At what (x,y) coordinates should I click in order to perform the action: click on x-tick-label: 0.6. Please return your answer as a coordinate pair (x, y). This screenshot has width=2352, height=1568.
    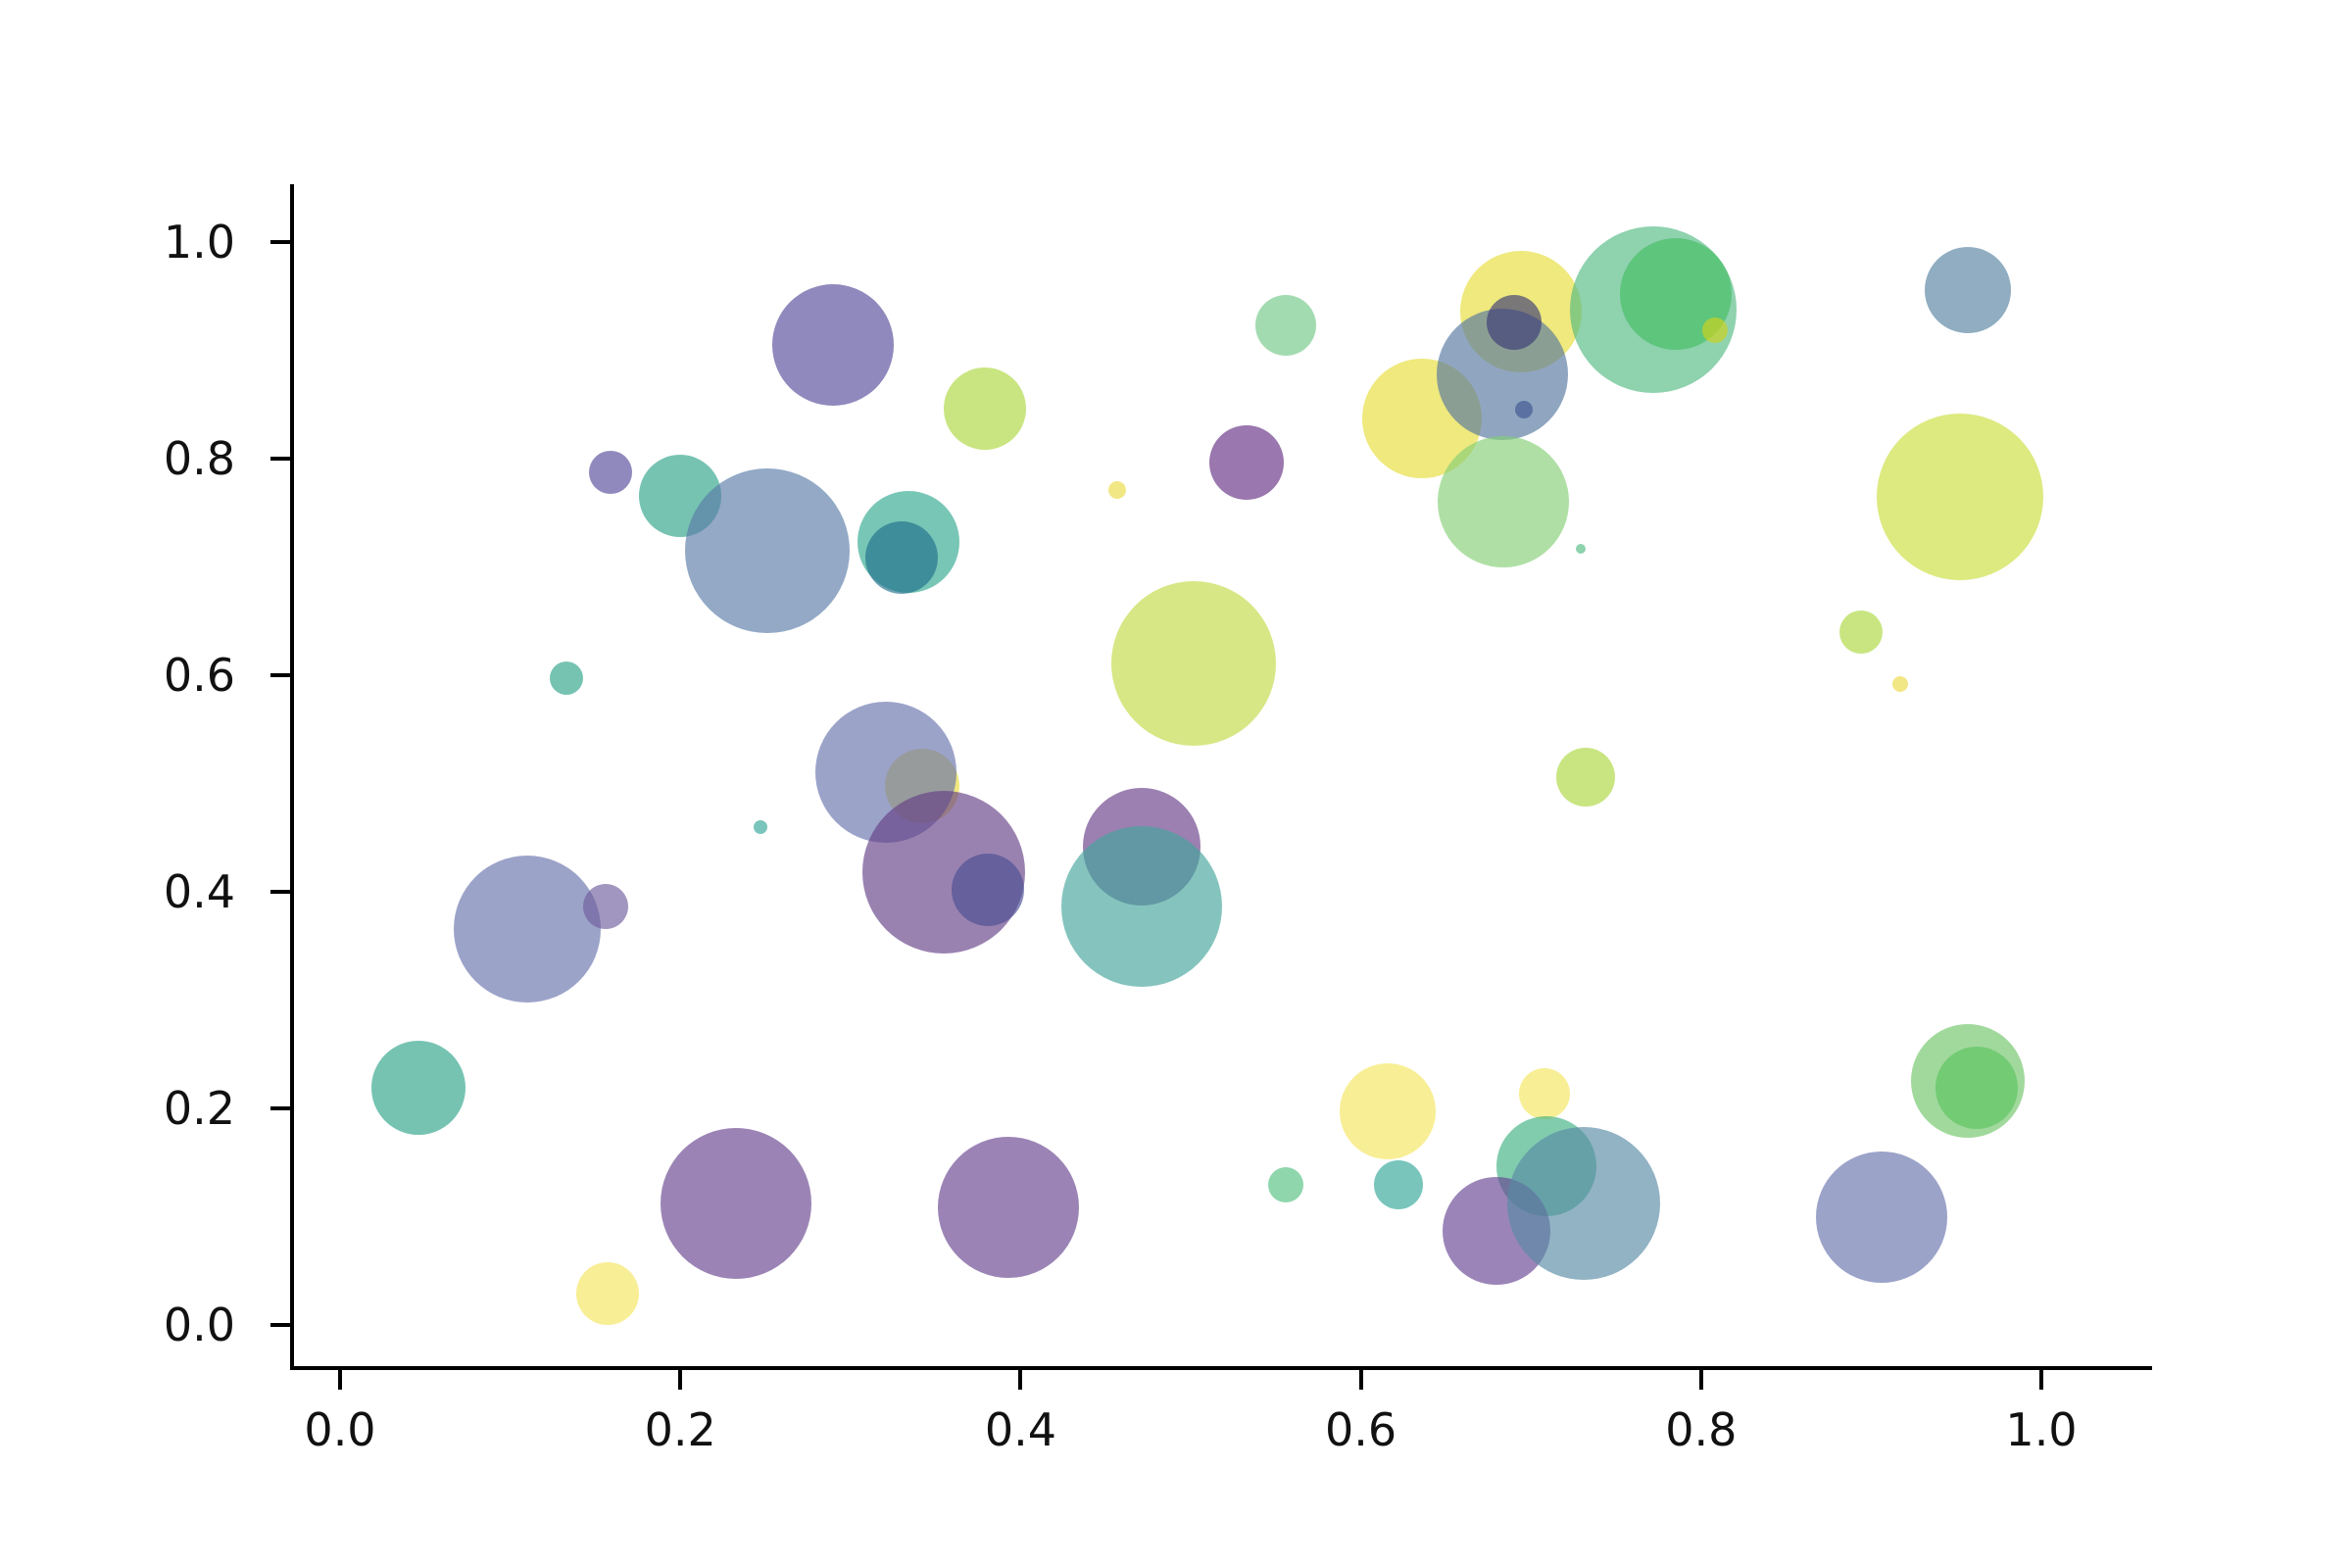
    Looking at the image, I should click on (1361, 1429).